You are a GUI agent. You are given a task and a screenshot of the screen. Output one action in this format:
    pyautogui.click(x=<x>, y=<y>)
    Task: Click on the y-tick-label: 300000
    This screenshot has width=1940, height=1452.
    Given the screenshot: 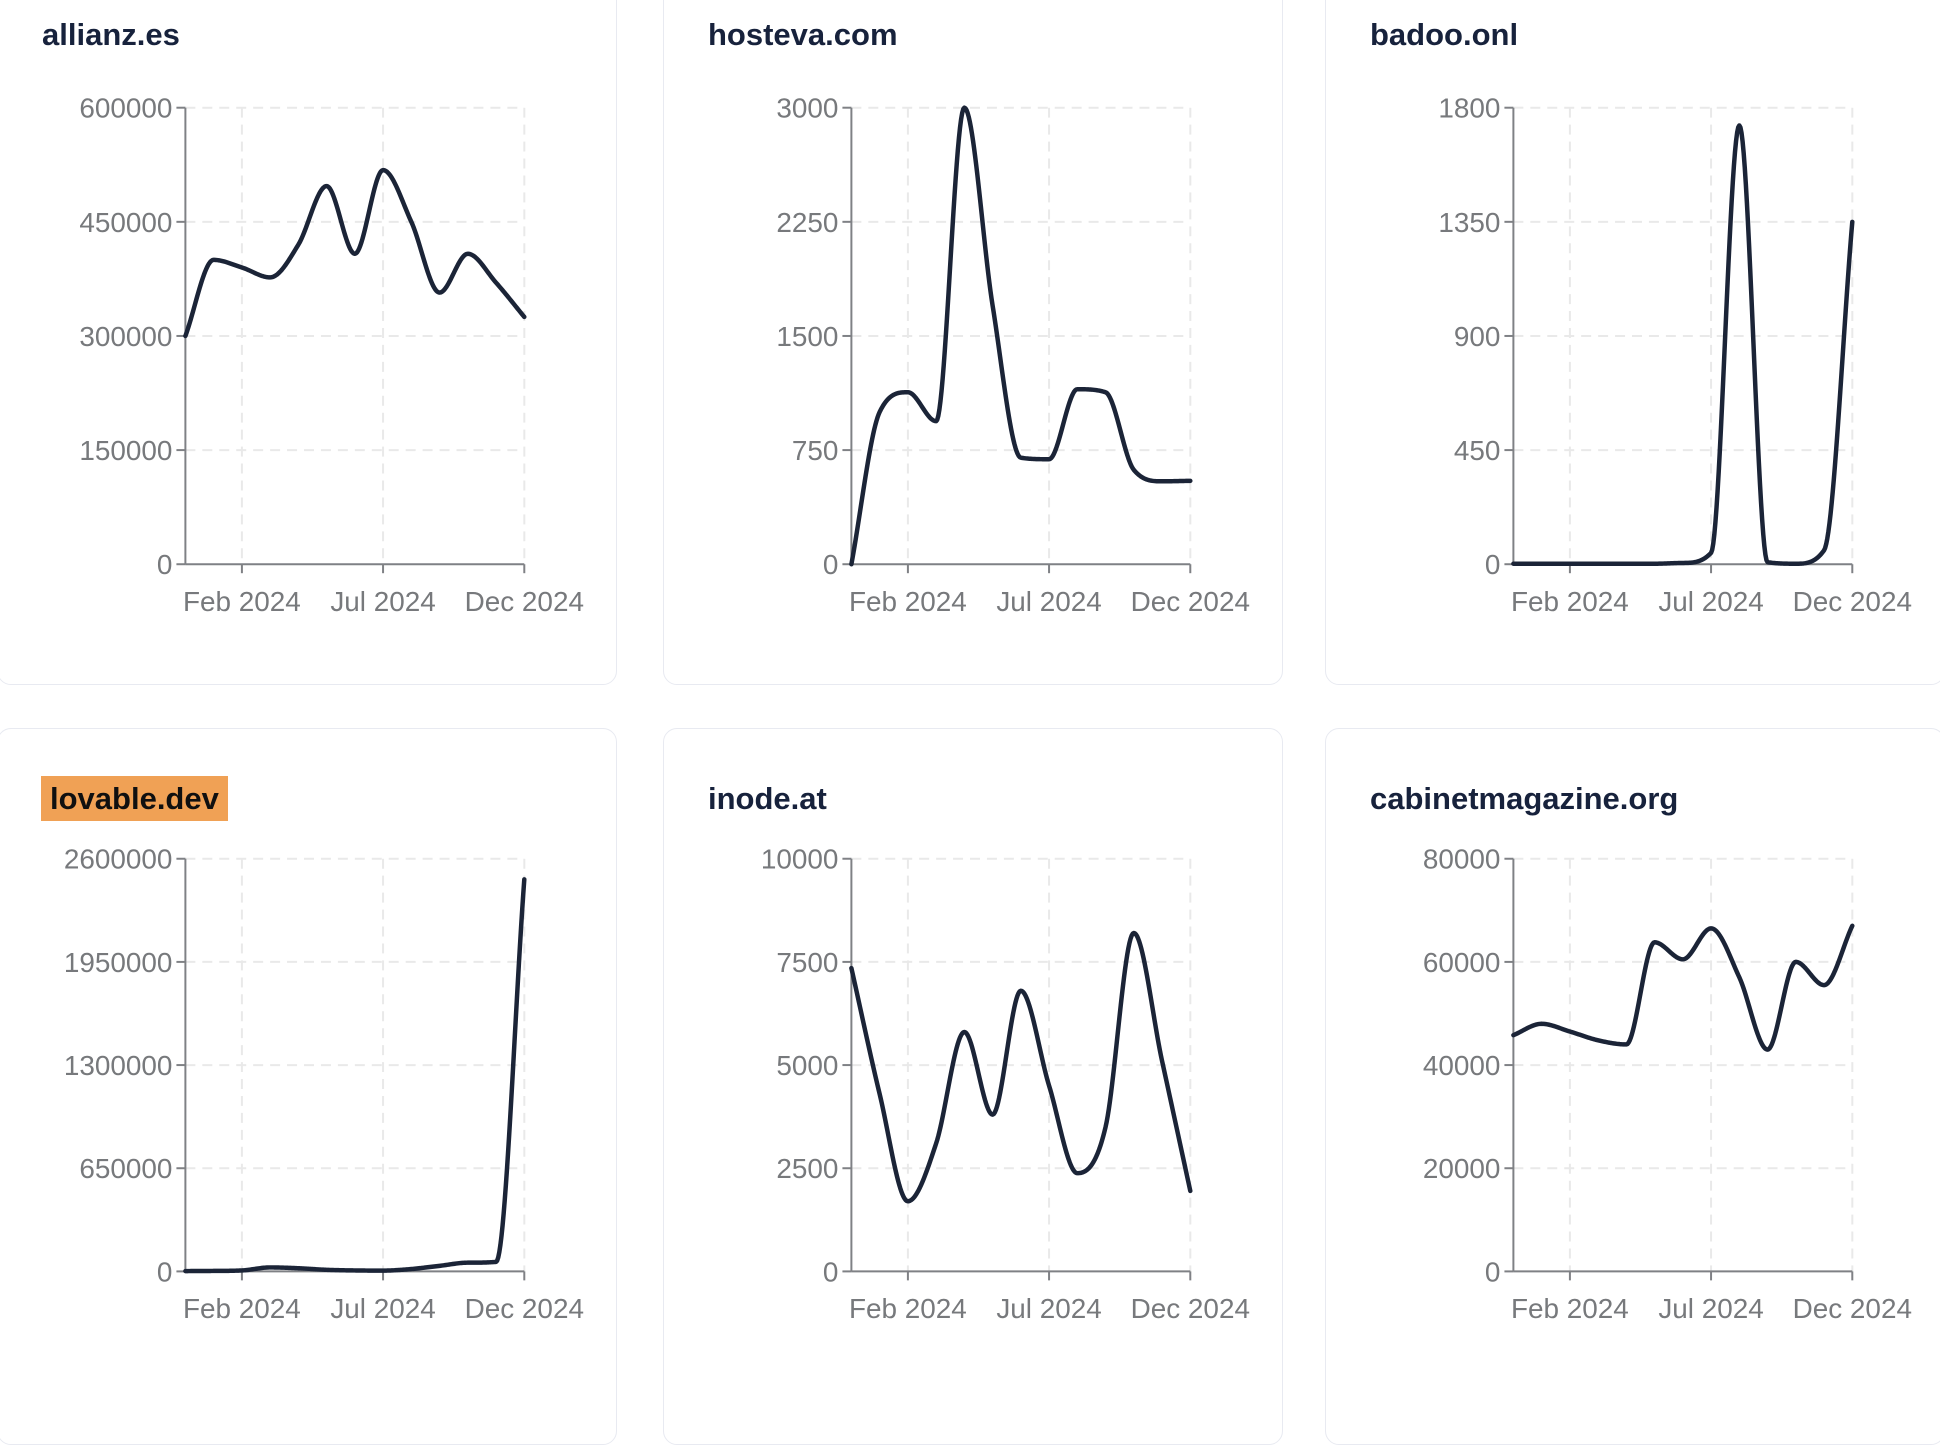 What is the action you would take?
    pyautogui.click(x=125, y=336)
    